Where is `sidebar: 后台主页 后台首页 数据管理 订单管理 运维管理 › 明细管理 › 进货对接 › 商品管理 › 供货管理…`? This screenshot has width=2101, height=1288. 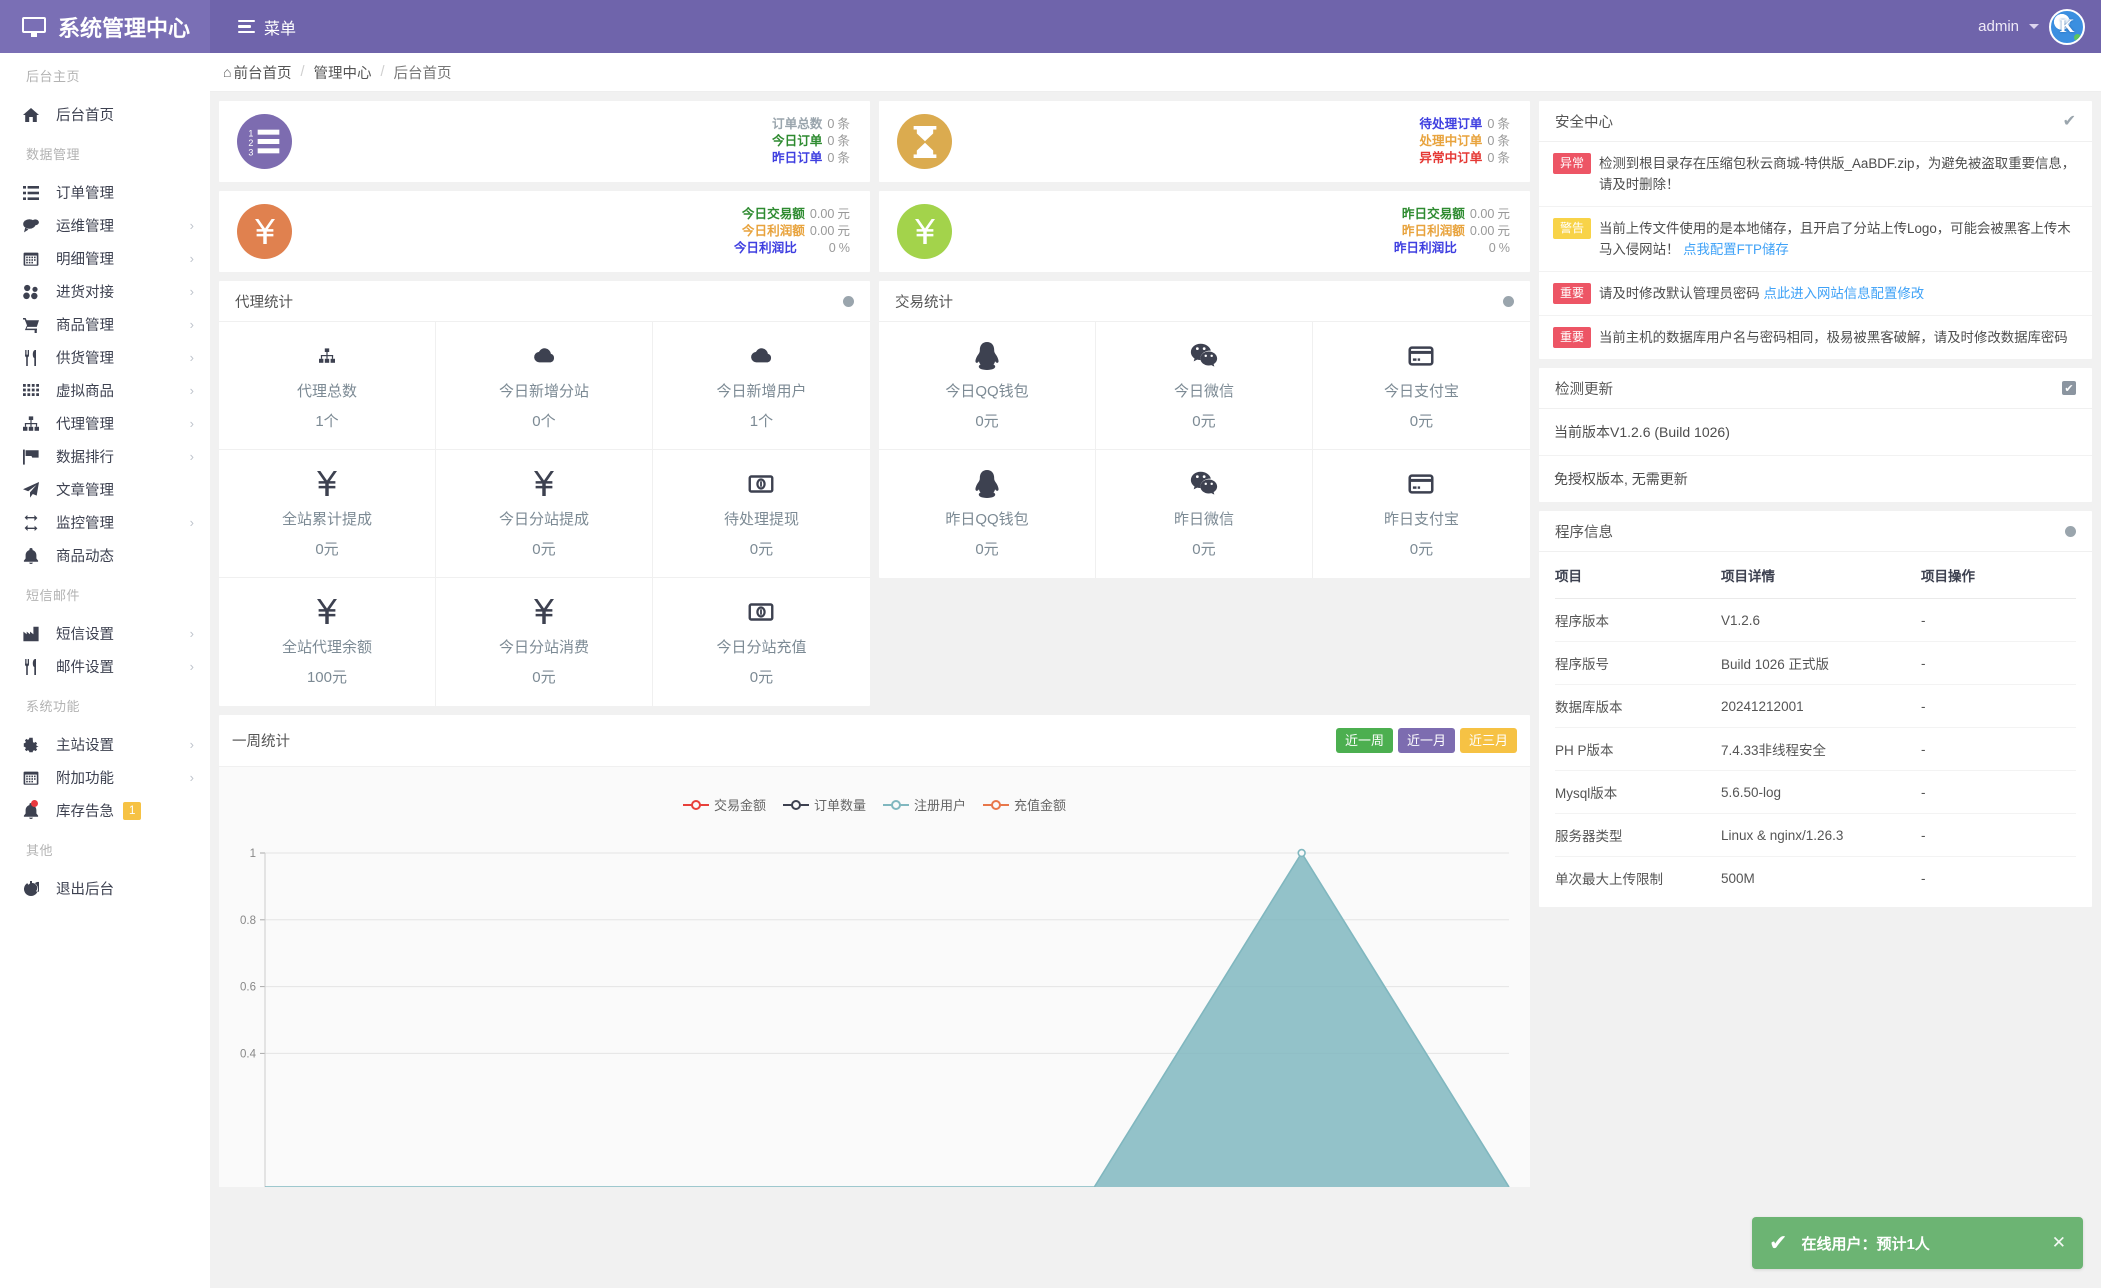 sidebar: 后台主页 后台首页 数据管理 订单管理 运维管理 › 明细管理 › 进货对接 › 商品管理 › 供货管理… is located at coordinates (105, 670).